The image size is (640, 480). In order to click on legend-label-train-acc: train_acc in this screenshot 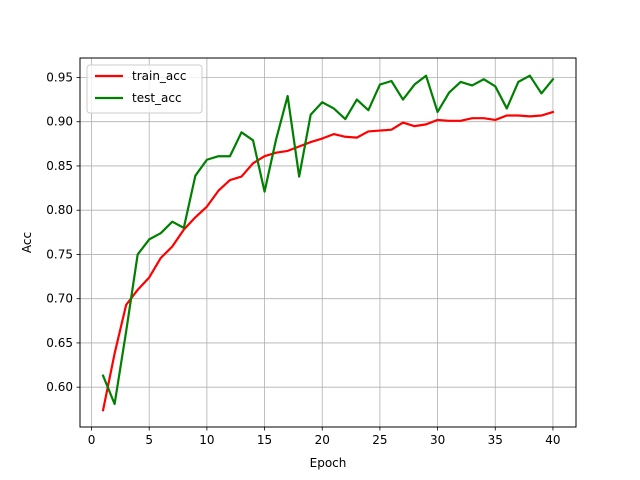, I will do `click(159, 76)`.